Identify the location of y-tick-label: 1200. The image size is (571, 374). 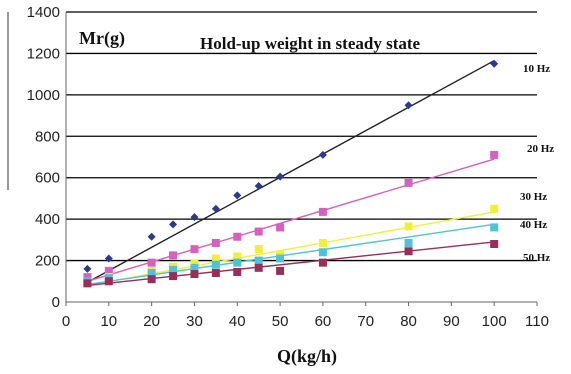
(43, 53).